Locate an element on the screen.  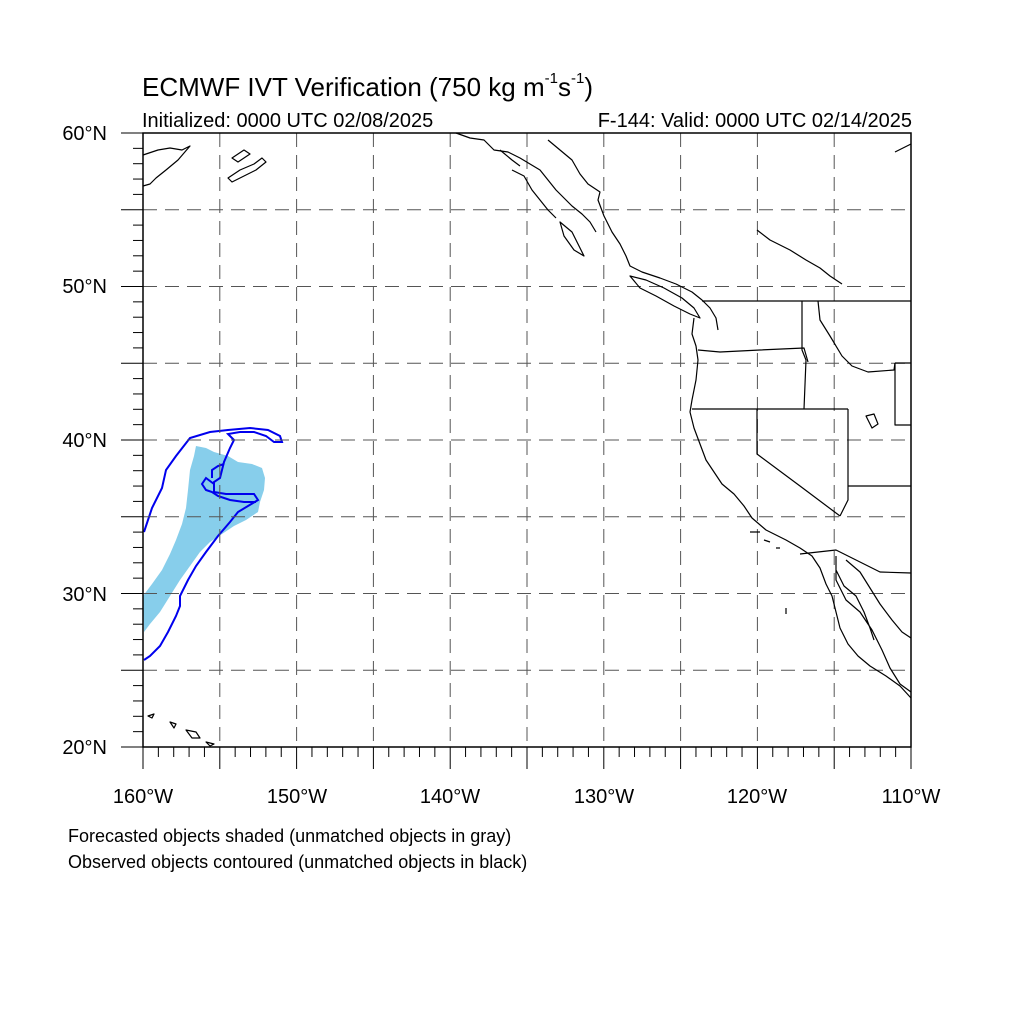
id-mt-border is located at coordinates (856, 336).